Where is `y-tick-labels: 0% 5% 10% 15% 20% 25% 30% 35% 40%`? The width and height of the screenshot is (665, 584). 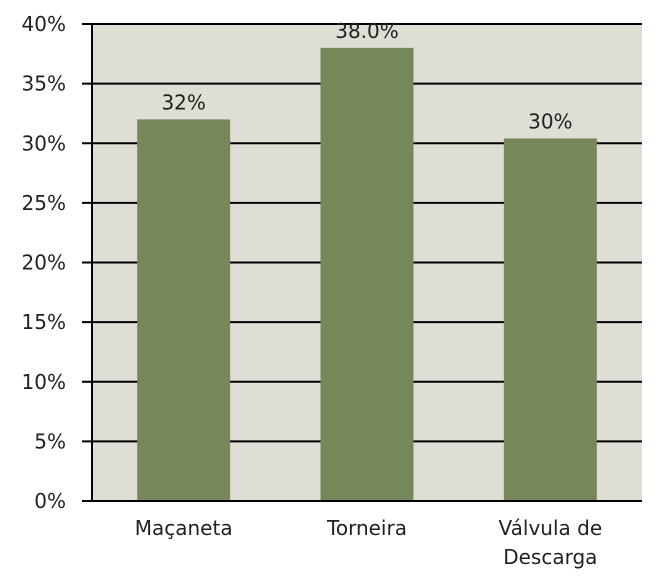
y-tick-labels: 0% 5% 10% 15% 20% 25% 30% 35% 40% is located at coordinates (57, 262).